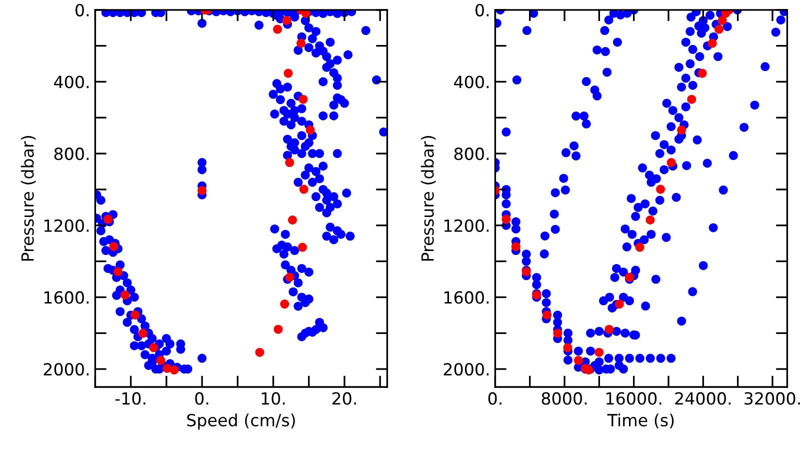 The width and height of the screenshot is (800, 450). What do you see at coordinates (130, 398) in the screenshot?
I see `x-tick-label: -10.` at bounding box center [130, 398].